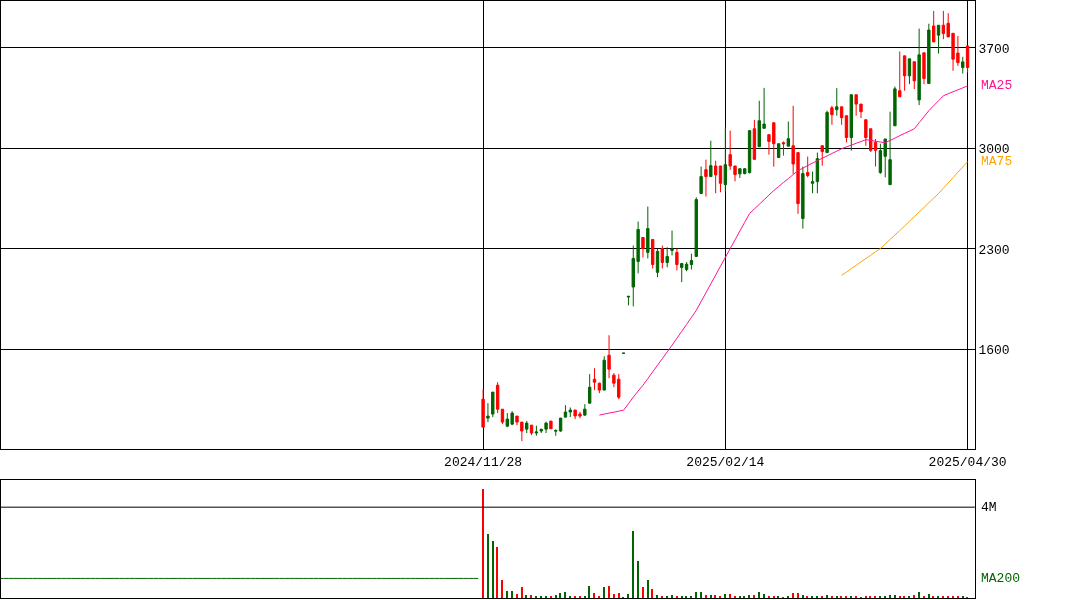  I want to click on x-tick-label: 2025/04/30, so click(967, 462).